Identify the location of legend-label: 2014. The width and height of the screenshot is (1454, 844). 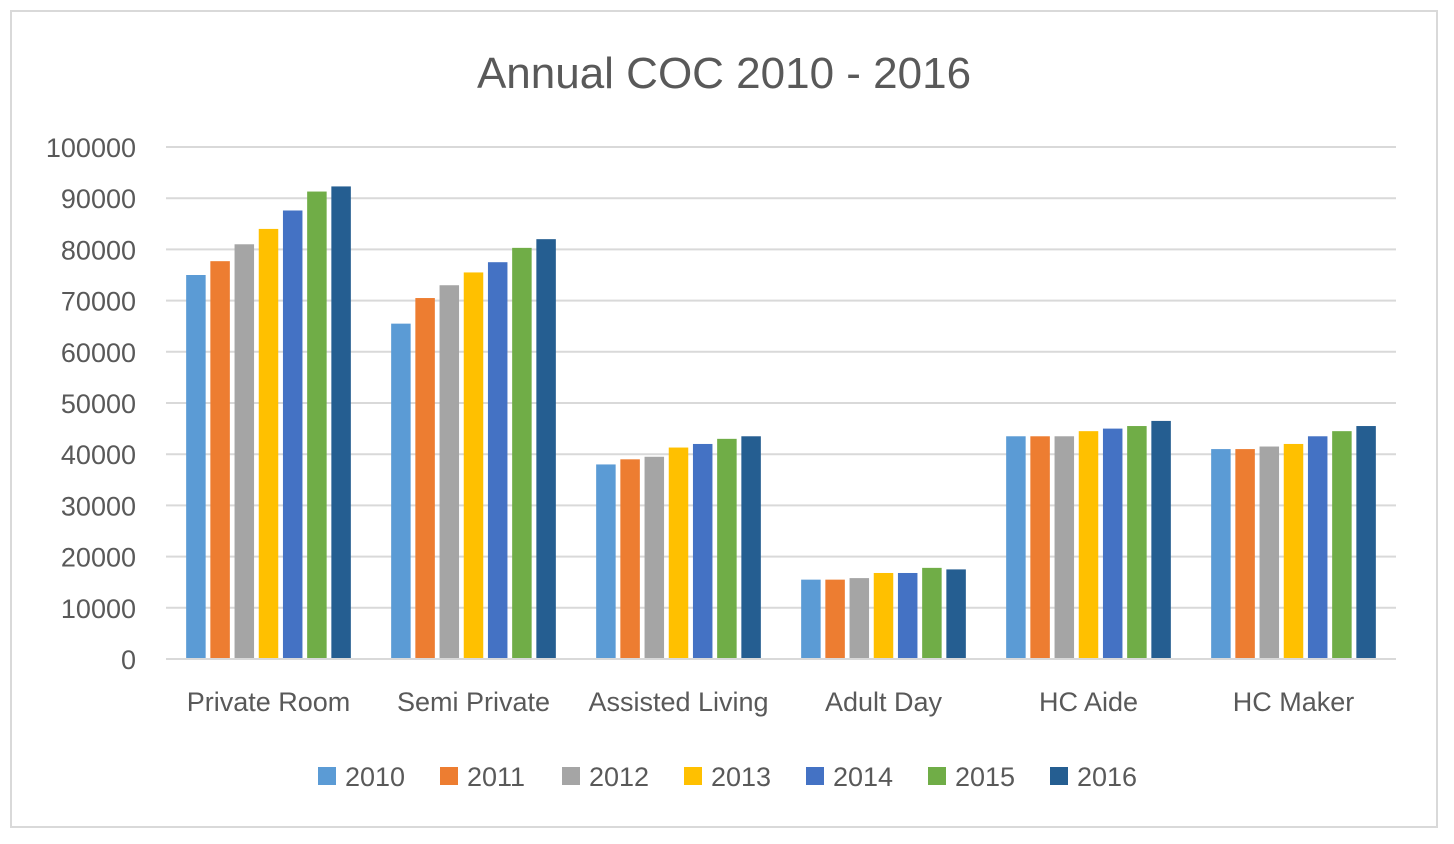
(863, 777).